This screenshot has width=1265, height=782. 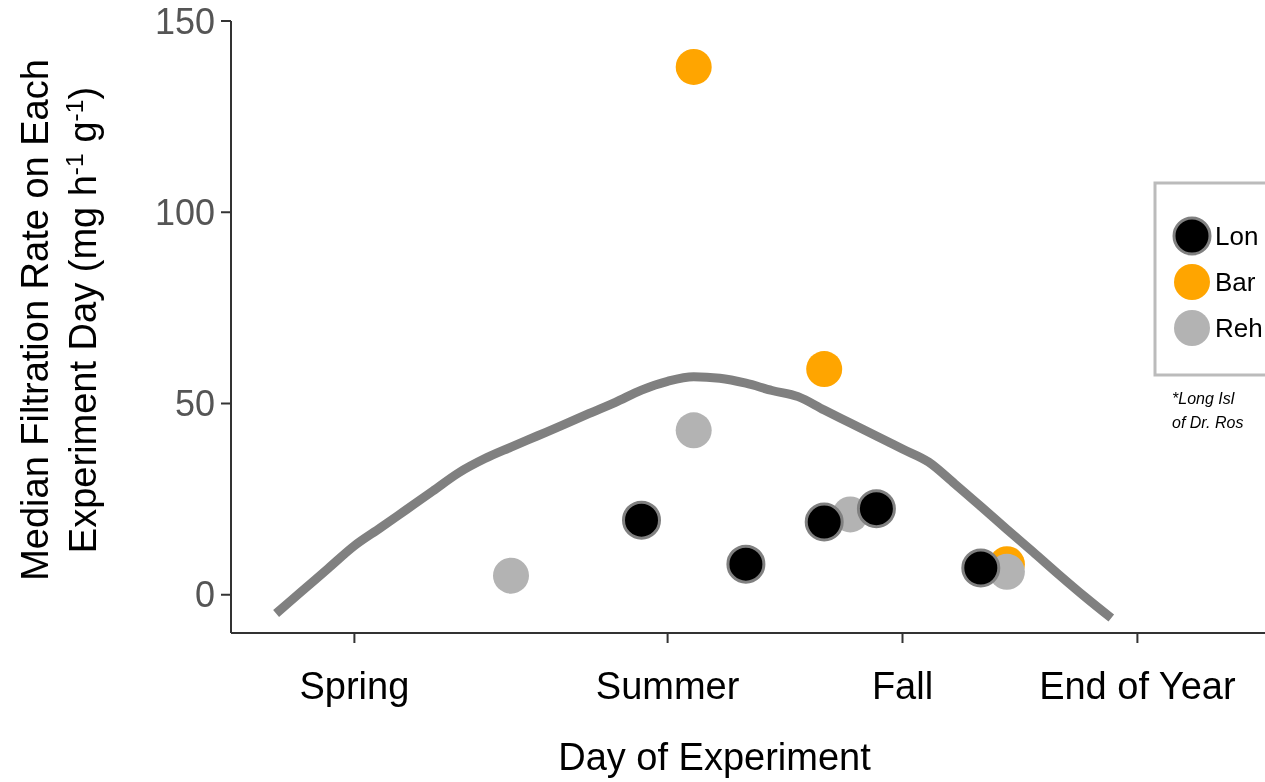 What do you see at coordinates (1235, 282) in the screenshot?
I see `legend-label: Bar` at bounding box center [1235, 282].